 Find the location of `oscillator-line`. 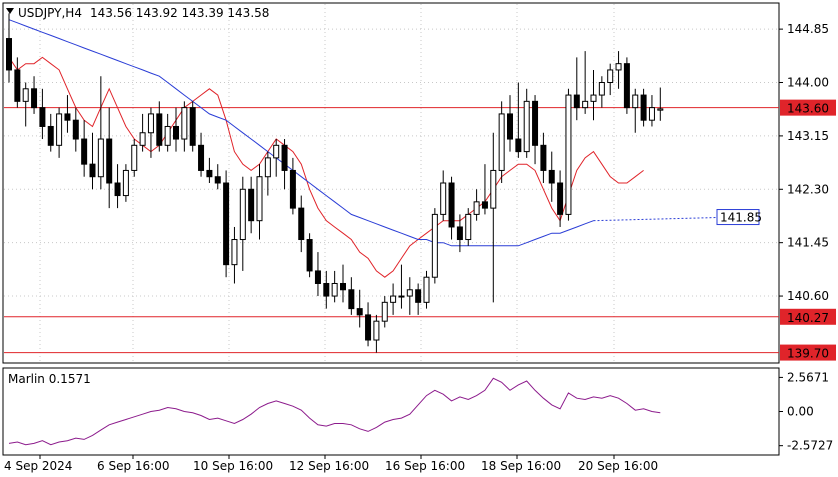

oscillator-line is located at coordinates (334, 411).